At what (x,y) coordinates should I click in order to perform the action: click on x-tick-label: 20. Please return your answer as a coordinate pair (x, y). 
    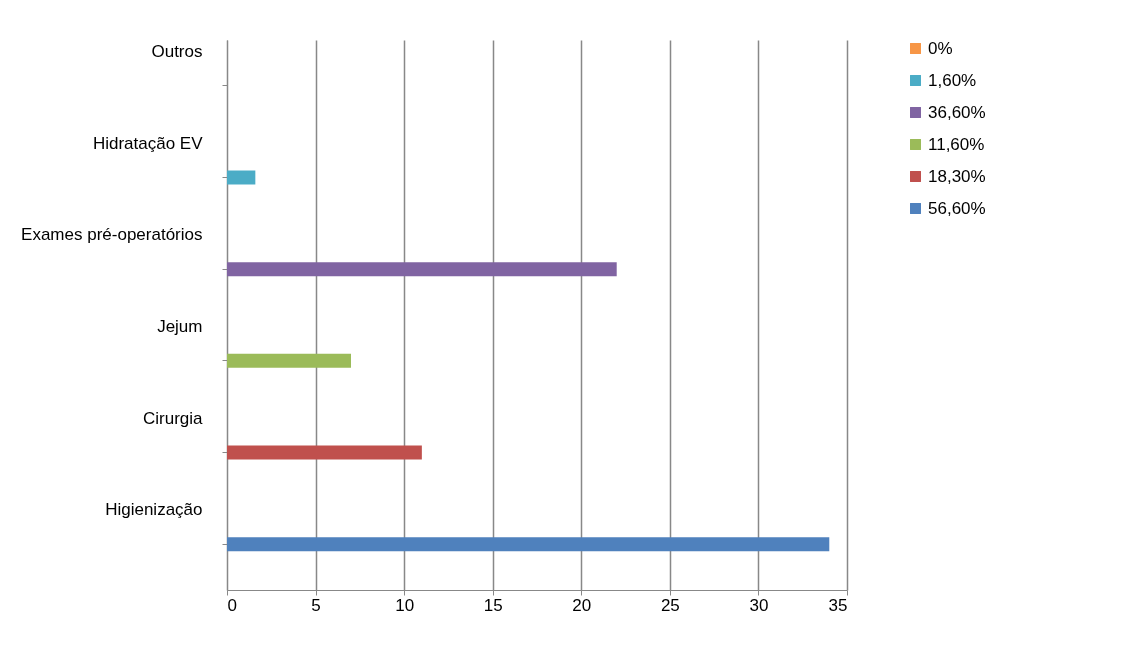
    Looking at the image, I should click on (582, 605).